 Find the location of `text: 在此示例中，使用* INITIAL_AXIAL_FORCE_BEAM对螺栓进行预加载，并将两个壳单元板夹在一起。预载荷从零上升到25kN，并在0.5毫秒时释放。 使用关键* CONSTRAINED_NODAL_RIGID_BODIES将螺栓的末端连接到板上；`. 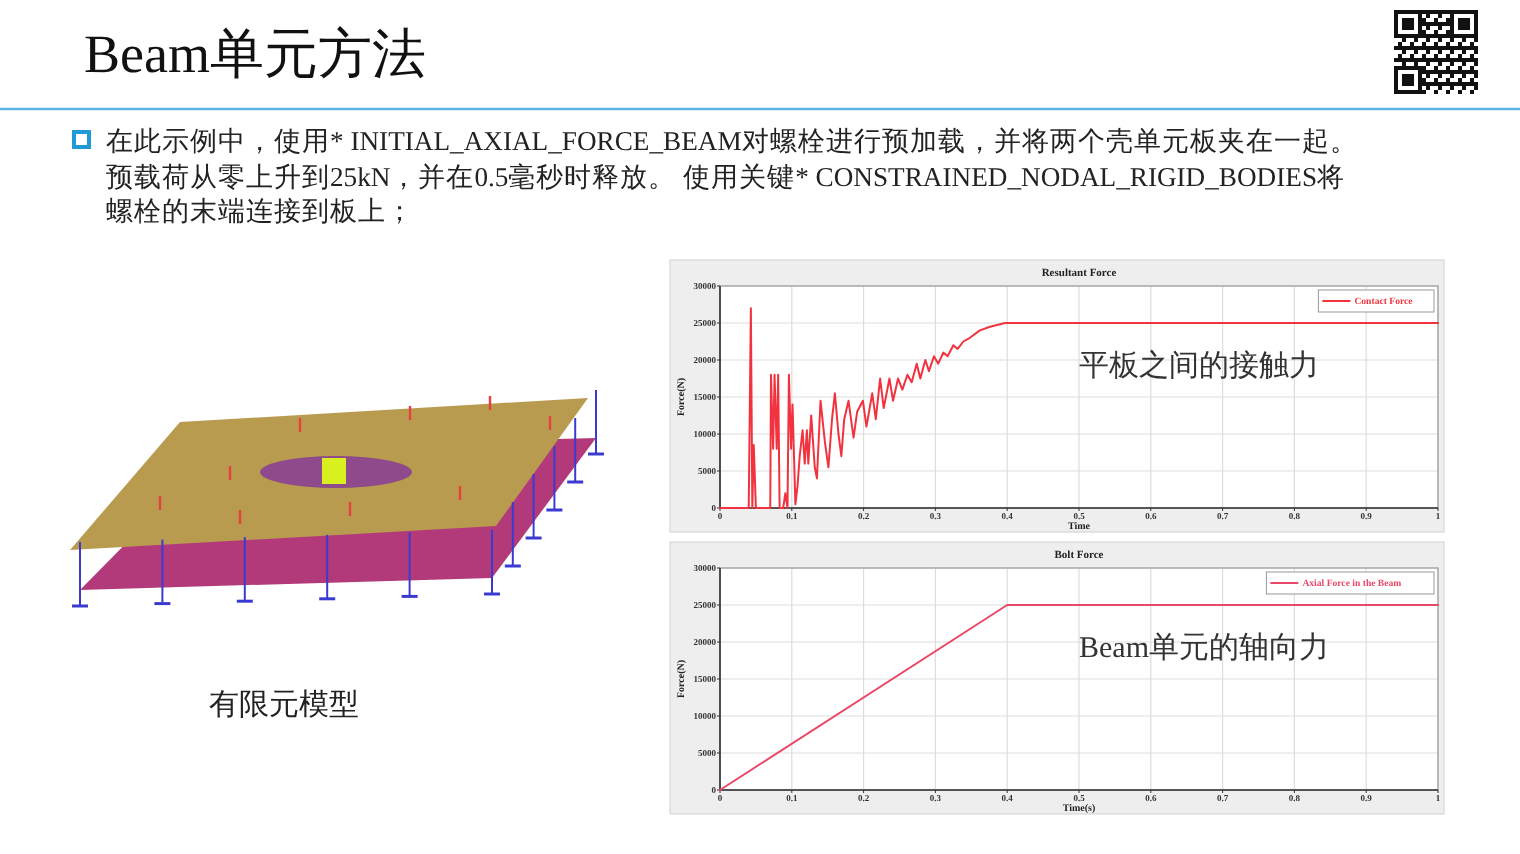

text: 在此示例中，使用* INITIAL_AXIAL_FORCE_BEAM对螺栓进行预加载，并将两个壳单元板夹在一起。预载荷从零上升到25kN，并在0.5毫秒时释放。 使用关键* CONSTRAINED_NODAL_RIGID_BODIES将螺栓的末端连接到板上； is located at coordinates (733, 176).